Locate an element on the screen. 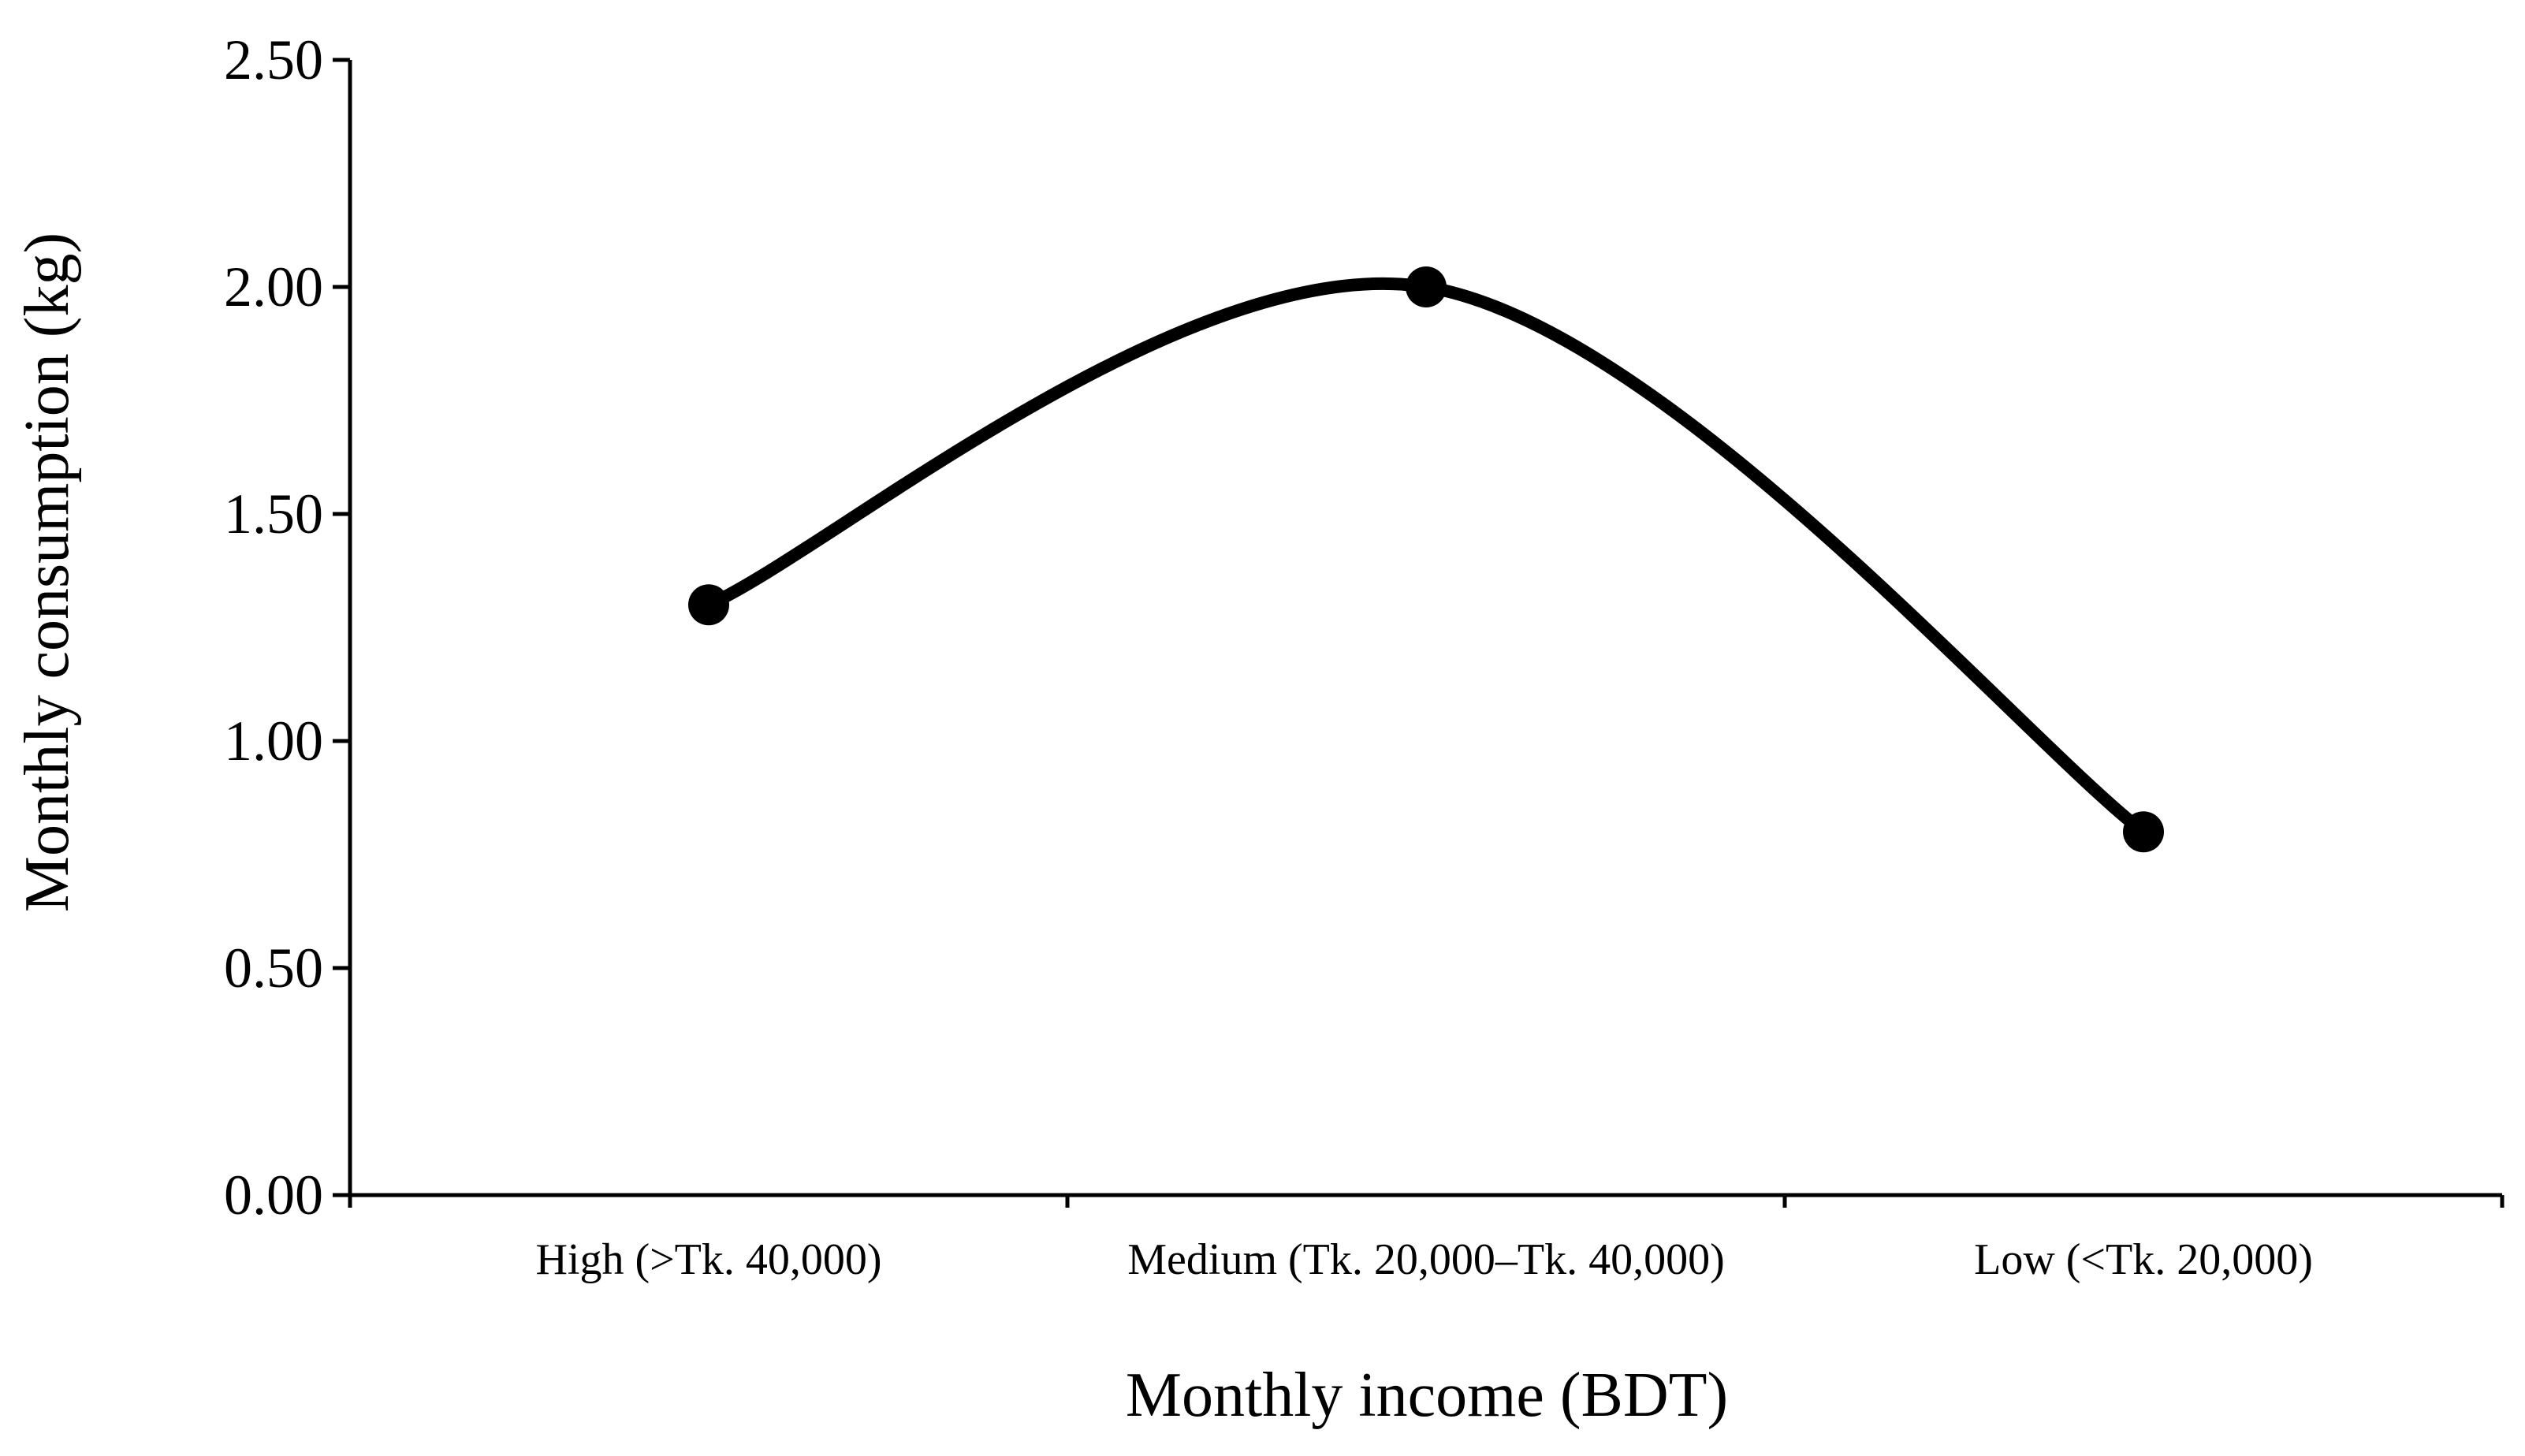 The height and width of the screenshot is (1456, 2525). y-tick-label: 0.00 is located at coordinates (273, 1195).